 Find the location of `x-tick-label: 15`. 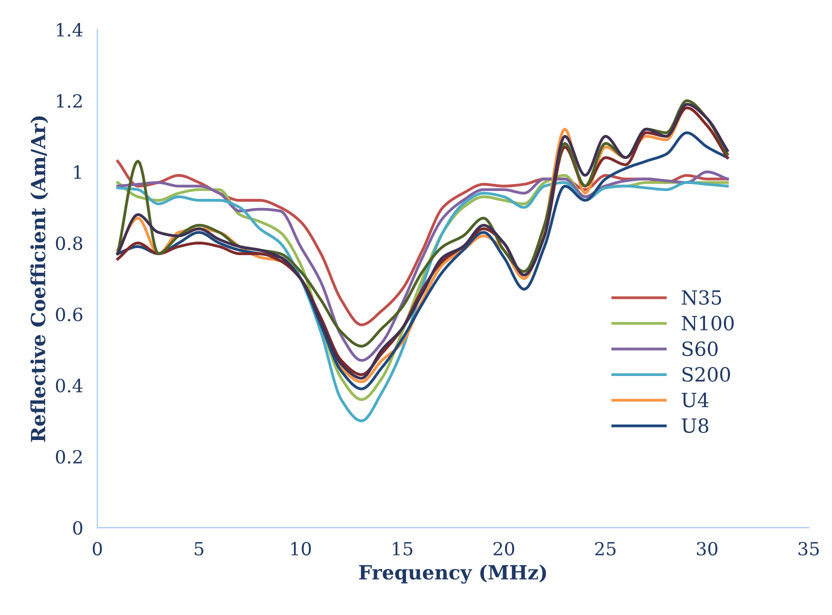

x-tick-label: 15 is located at coordinates (402, 549).